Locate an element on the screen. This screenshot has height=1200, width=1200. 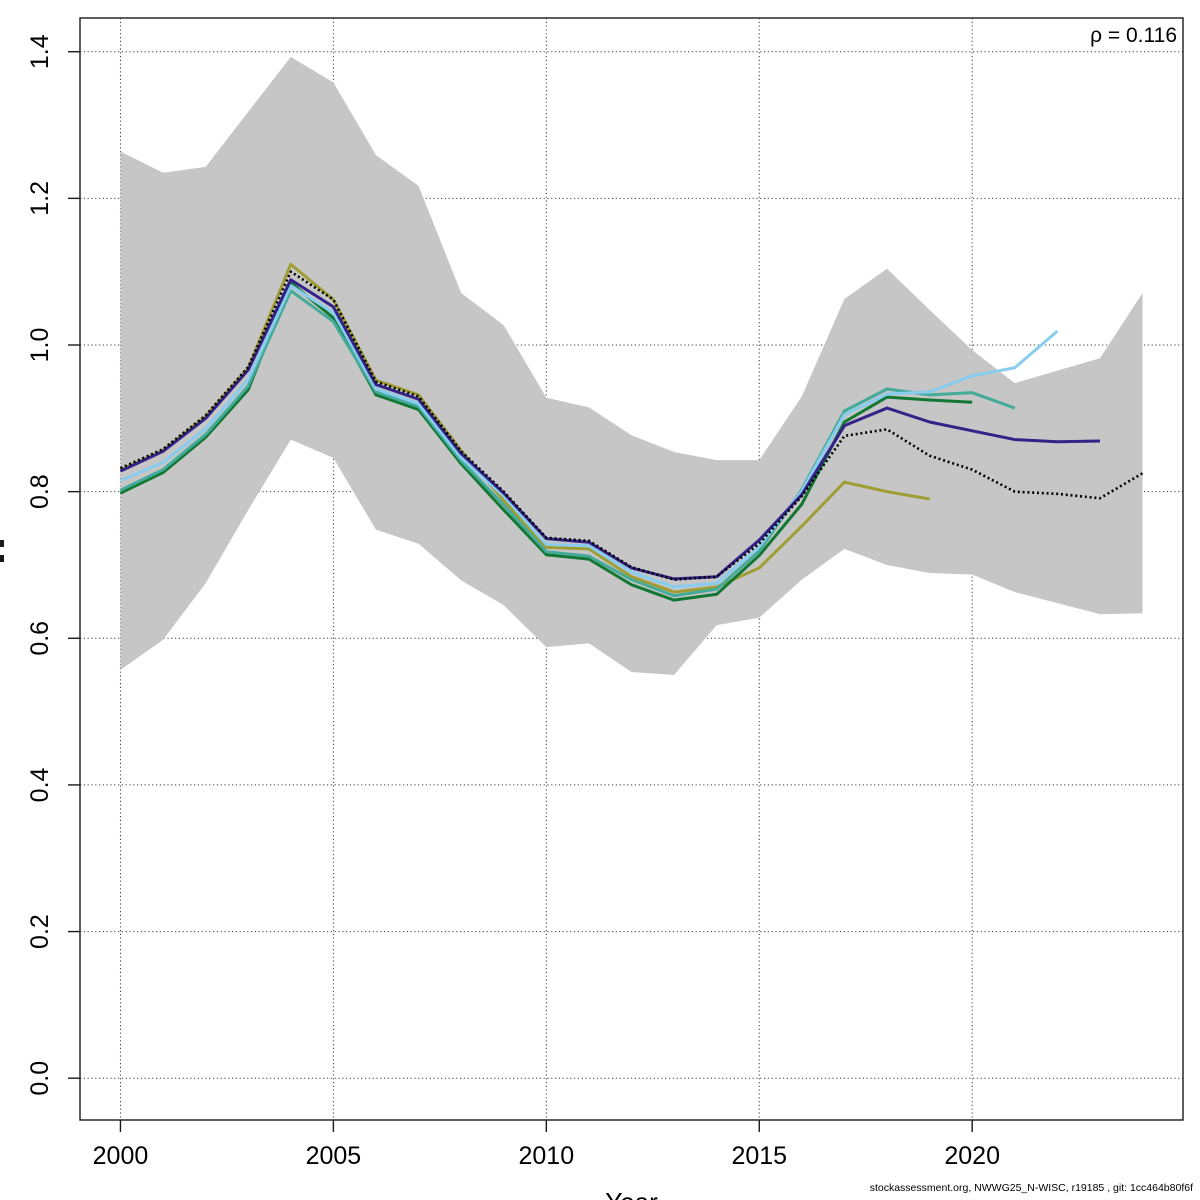
x-tick-label: 2015 is located at coordinates (759, 1156).